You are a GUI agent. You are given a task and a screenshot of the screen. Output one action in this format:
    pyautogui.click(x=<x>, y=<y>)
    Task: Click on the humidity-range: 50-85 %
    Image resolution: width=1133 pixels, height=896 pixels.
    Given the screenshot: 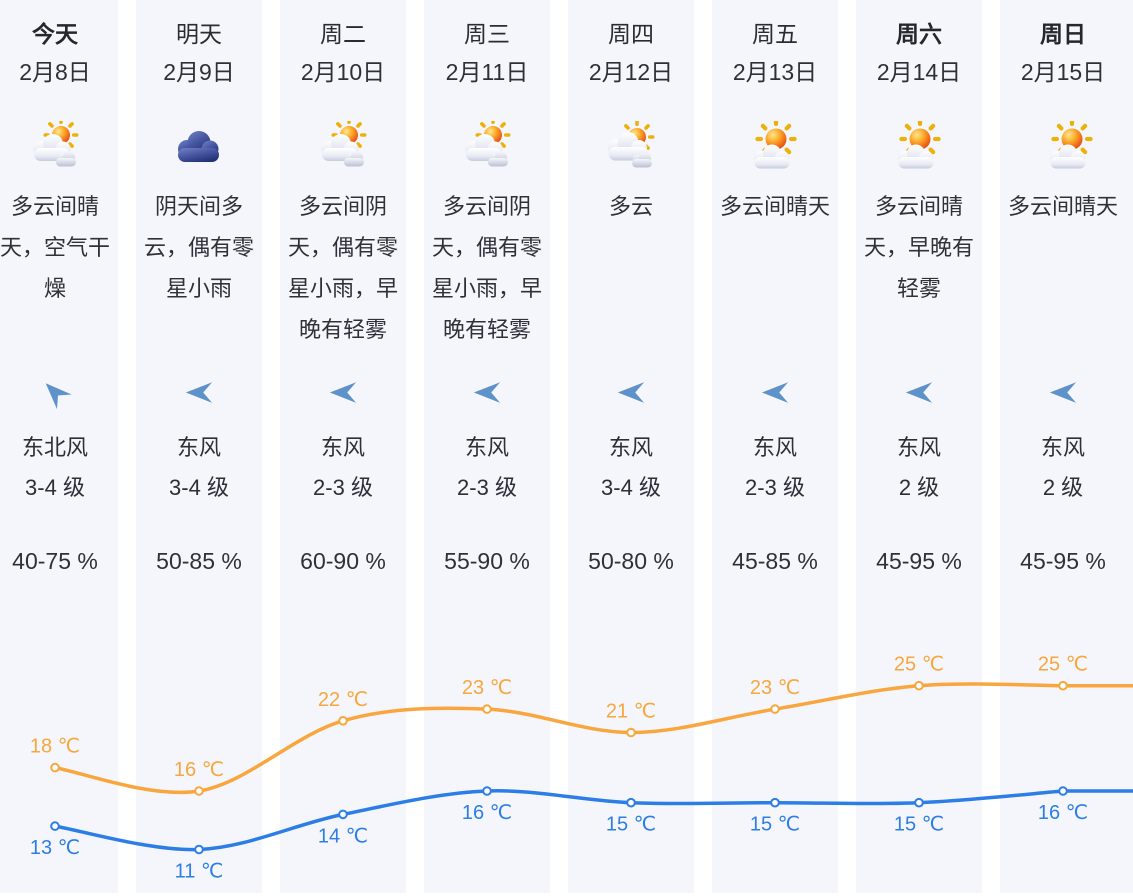 What is the action you would take?
    pyautogui.click(x=199, y=561)
    